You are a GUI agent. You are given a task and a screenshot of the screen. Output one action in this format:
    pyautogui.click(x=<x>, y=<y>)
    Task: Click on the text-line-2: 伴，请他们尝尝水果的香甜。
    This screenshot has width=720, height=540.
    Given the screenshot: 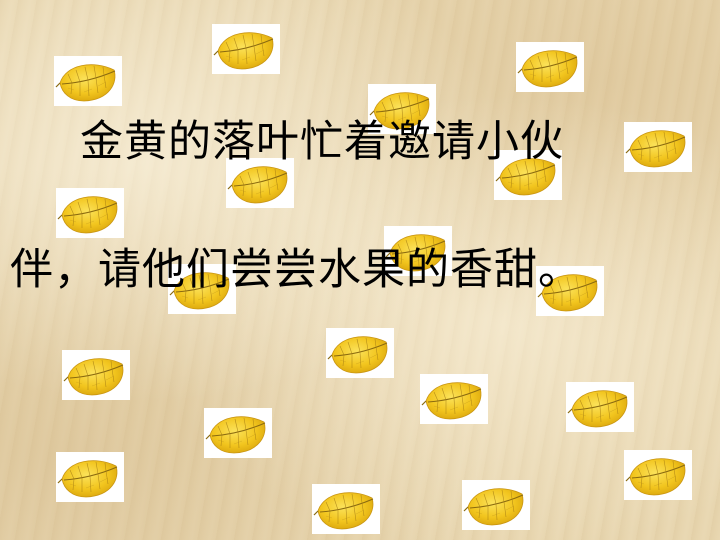 What is the action you would take?
    pyautogui.click(x=296, y=270)
    